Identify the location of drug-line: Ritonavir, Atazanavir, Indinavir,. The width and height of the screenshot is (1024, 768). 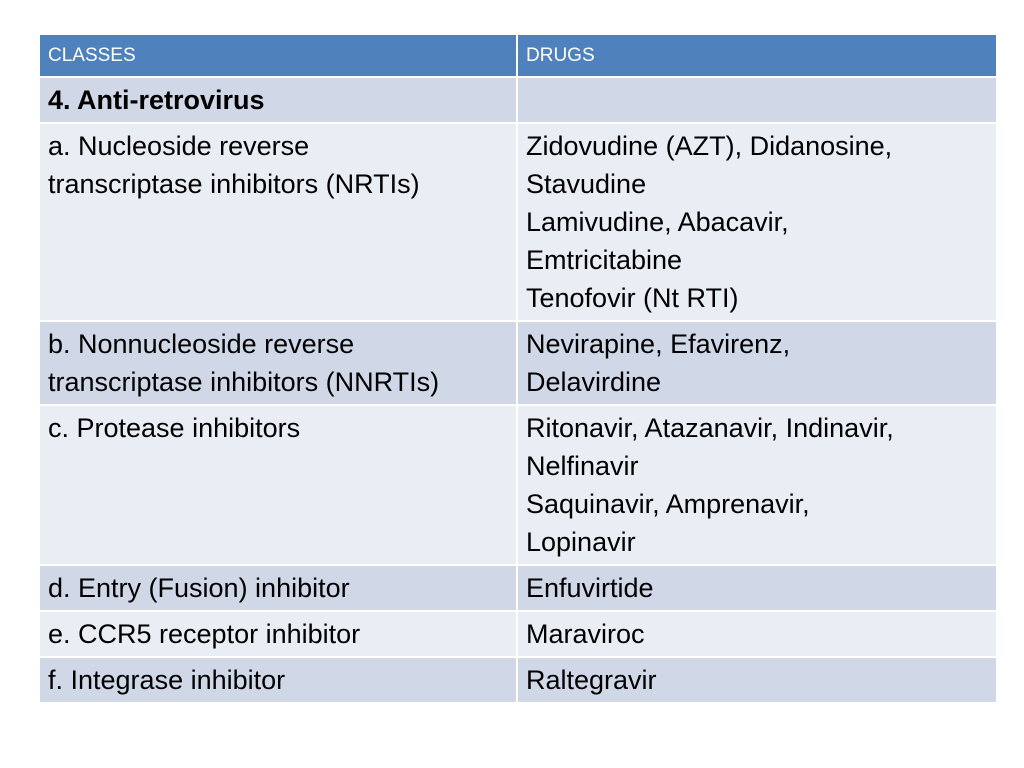
(710, 428).